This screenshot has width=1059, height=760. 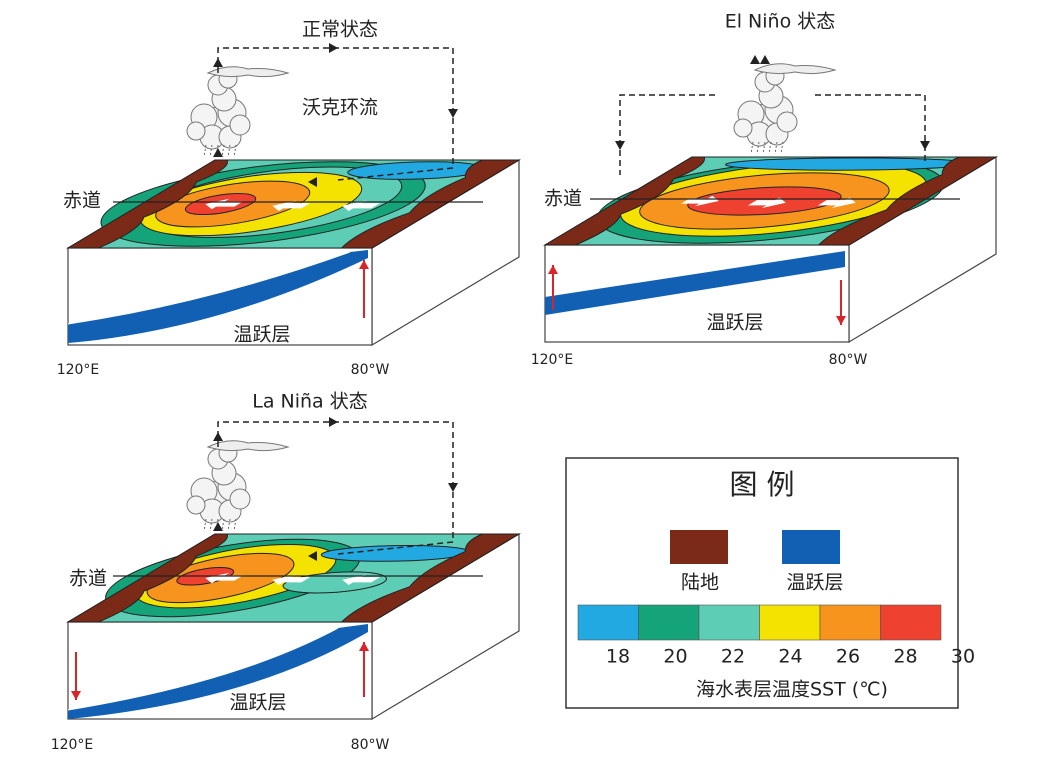 What do you see at coordinates (618, 657) in the screenshot?
I see `sst-tick-label: 18` at bounding box center [618, 657].